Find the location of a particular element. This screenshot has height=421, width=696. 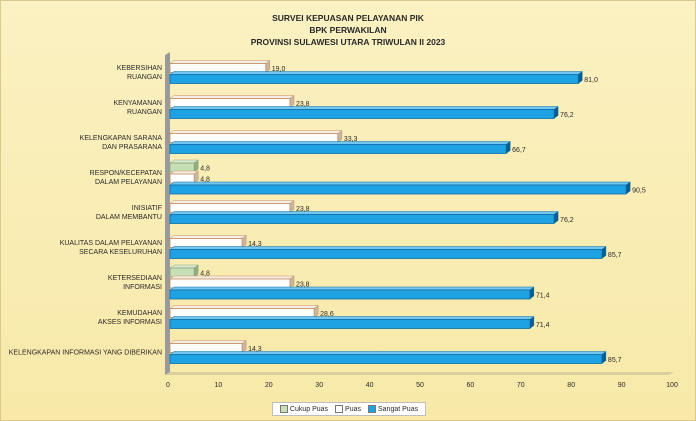

category-label: RESPON/KECEPATAN DALAM PELAYANAN is located at coordinates (126, 178).